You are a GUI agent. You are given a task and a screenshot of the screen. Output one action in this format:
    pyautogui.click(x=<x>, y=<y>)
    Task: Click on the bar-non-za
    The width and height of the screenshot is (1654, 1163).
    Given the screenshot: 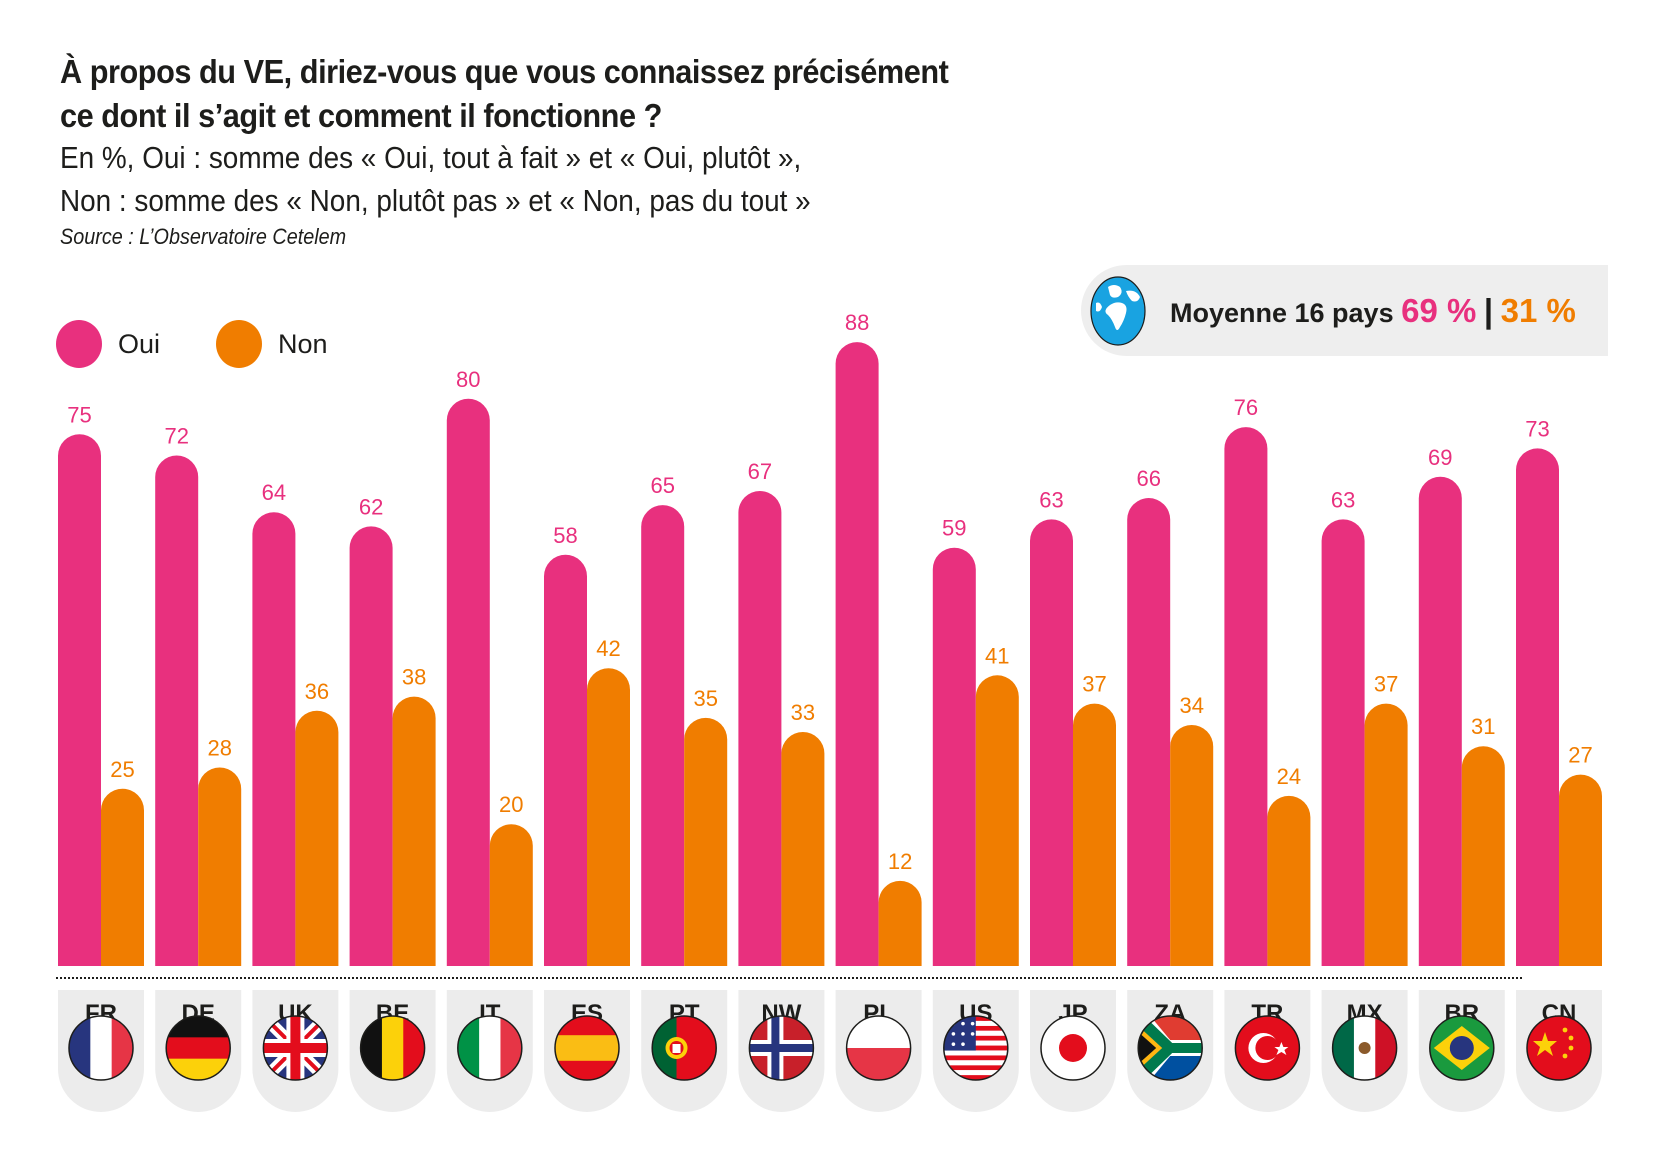 What is the action you would take?
    pyautogui.click(x=1192, y=845)
    